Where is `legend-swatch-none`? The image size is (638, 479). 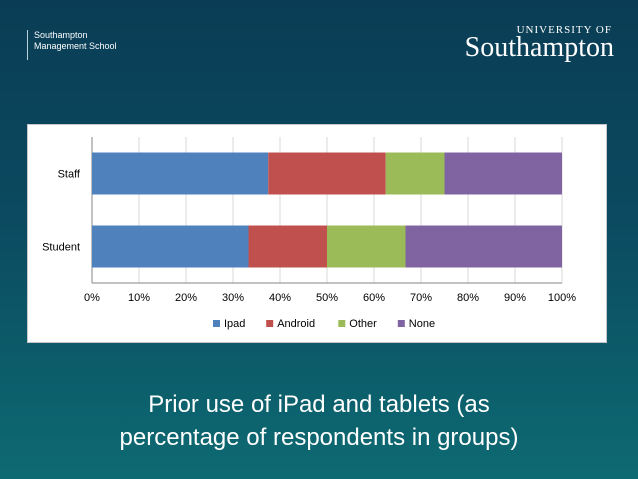 legend-swatch-none is located at coordinates (401, 323).